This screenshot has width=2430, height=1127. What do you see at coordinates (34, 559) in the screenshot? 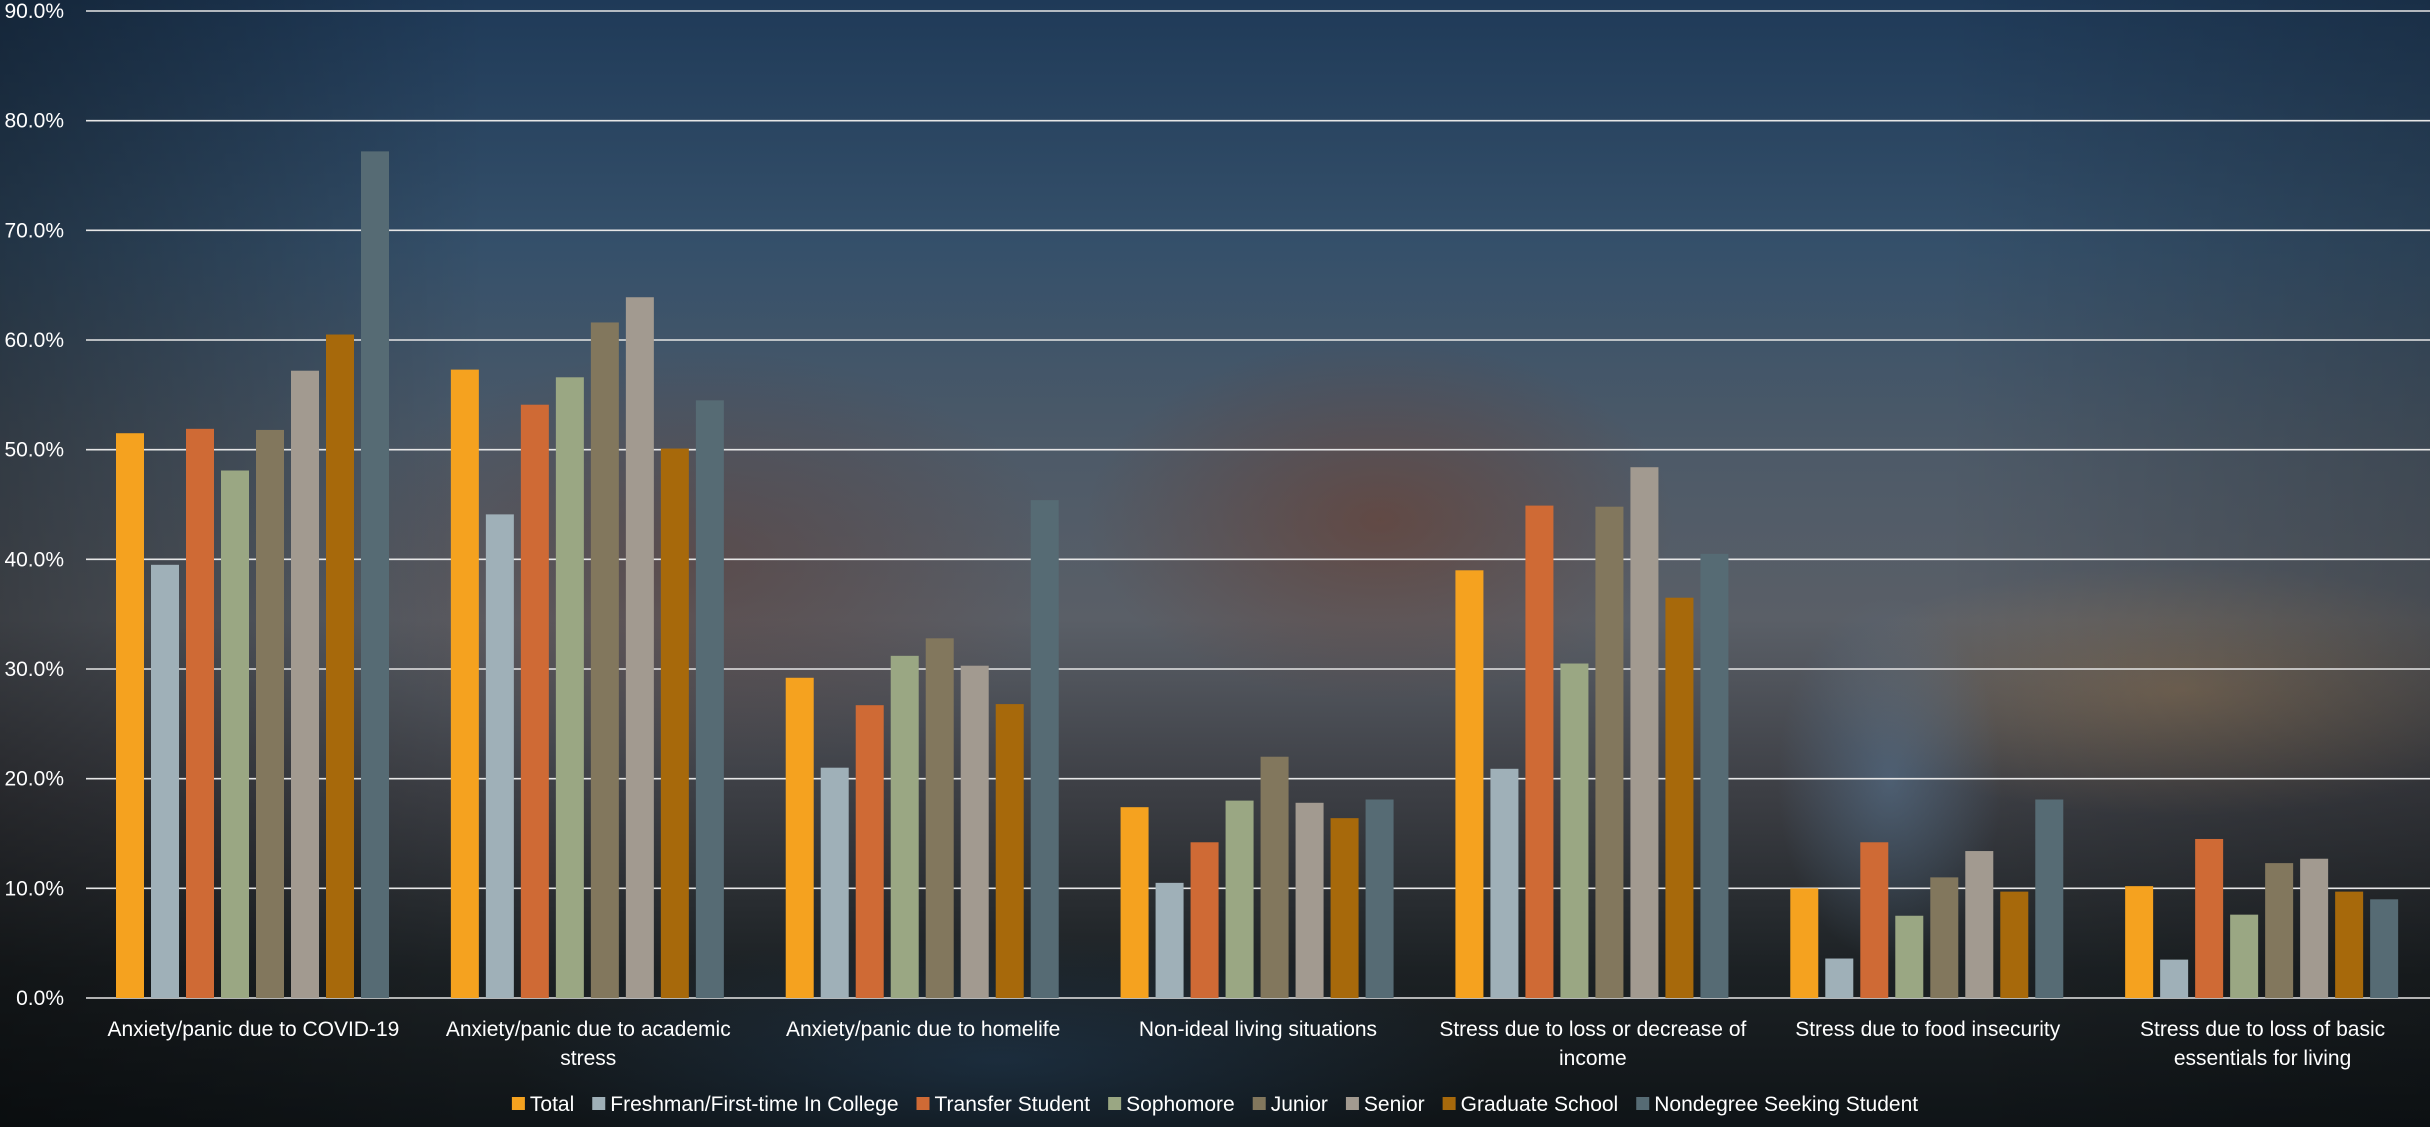
I see `y-tick-label: 40.0%` at bounding box center [34, 559].